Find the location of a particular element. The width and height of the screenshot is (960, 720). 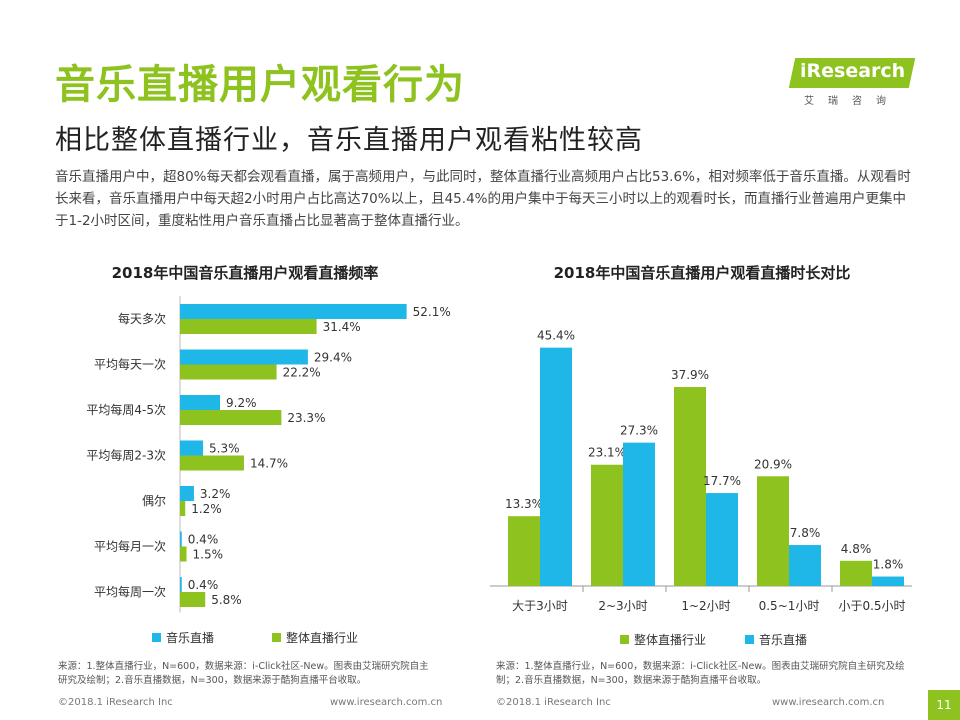

data-label: 1.8% is located at coordinates (888, 565).